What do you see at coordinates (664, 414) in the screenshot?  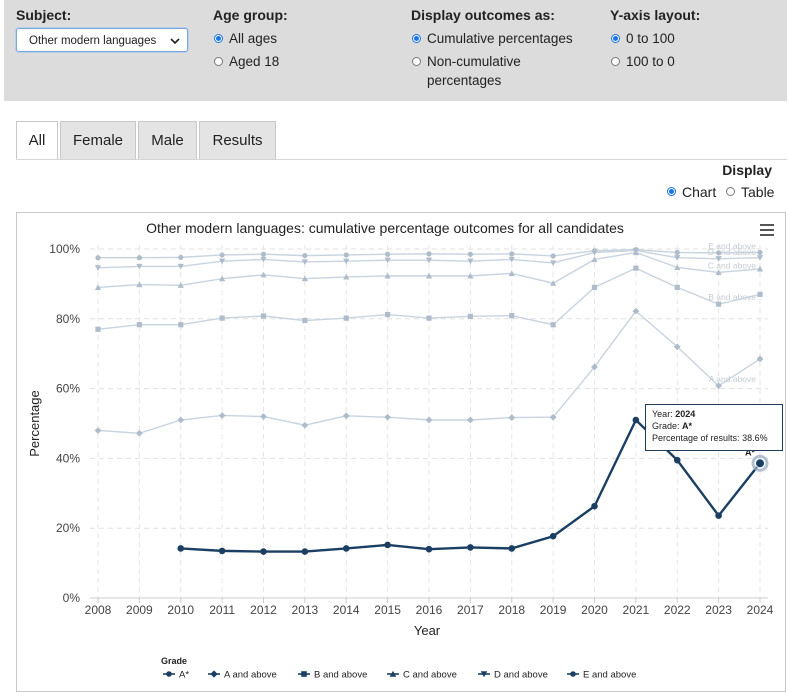 I see `tooltip-year-label: Year:` at bounding box center [664, 414].